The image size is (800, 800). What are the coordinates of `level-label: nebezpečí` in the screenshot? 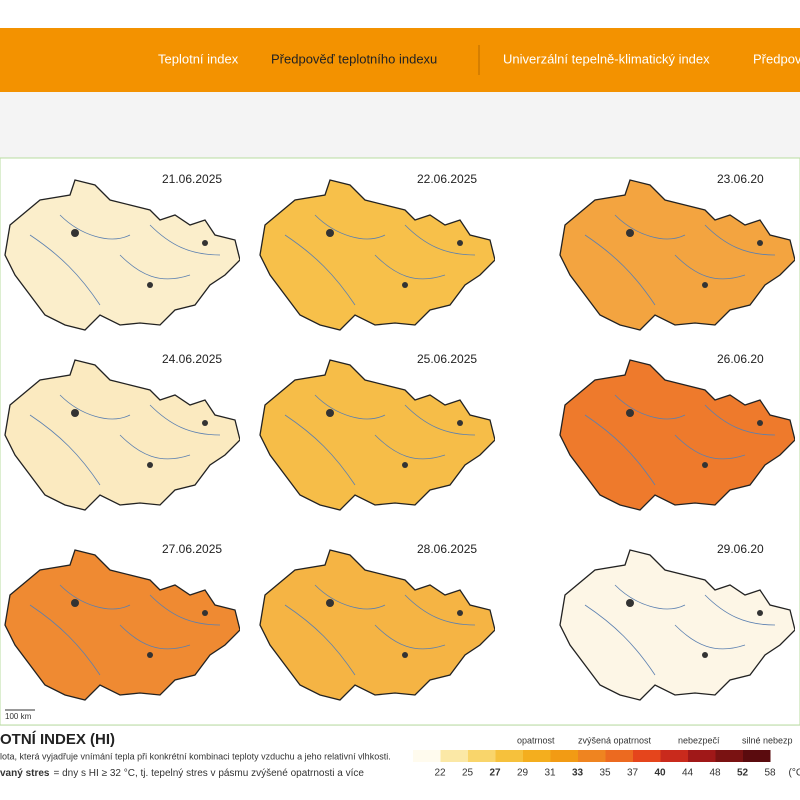 It's located at (699, 740).